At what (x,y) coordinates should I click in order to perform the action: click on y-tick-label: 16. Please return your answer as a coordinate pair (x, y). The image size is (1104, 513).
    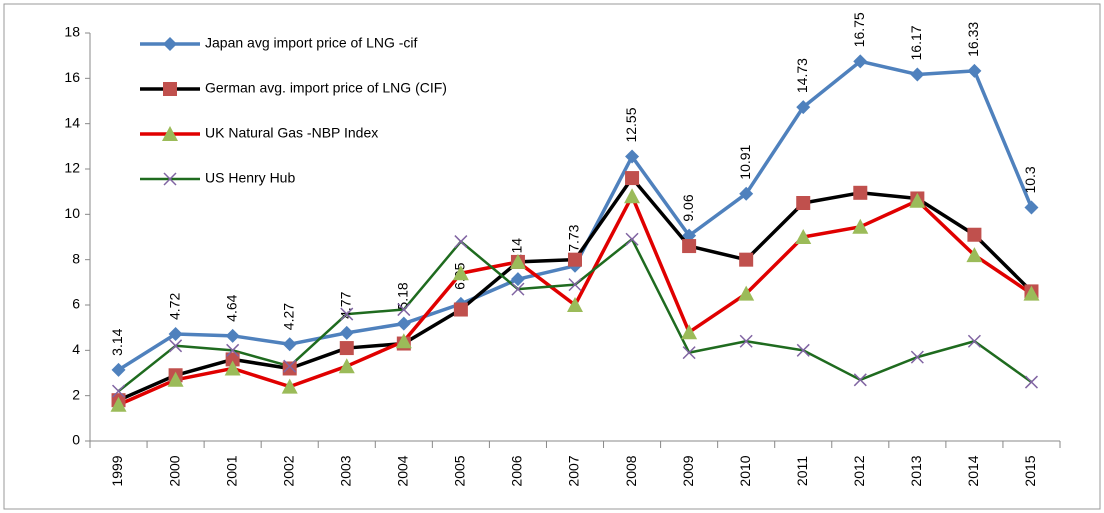
    Looking at the image, I should click on (72, 77).